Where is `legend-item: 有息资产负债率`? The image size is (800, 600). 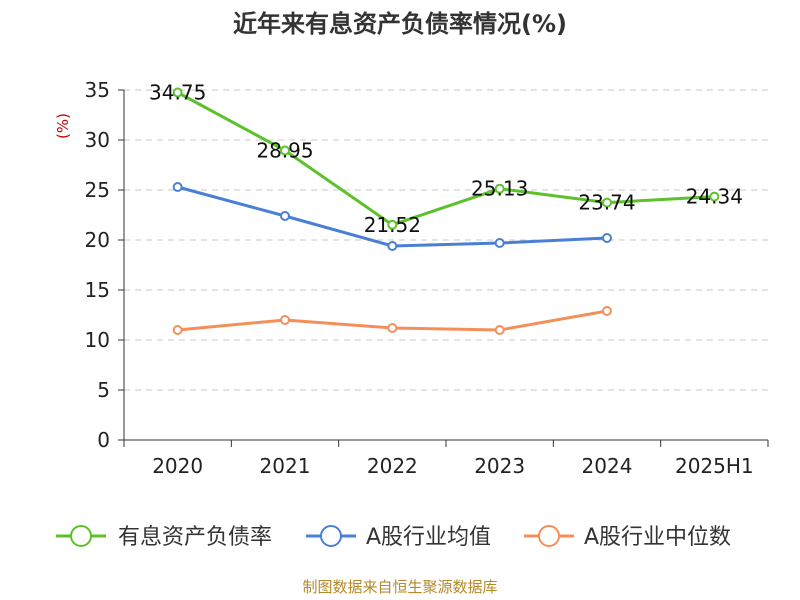 legend-item: 有息资产负债率 is located at coordinates (164, 537).